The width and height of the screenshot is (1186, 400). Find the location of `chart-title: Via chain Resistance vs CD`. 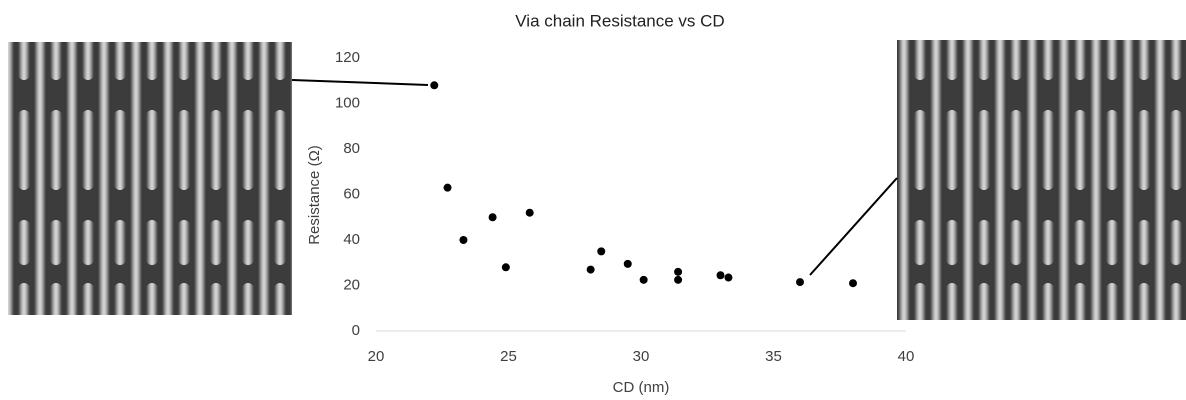

chart-title: Via chain Resistance vs CD is located at coordinates (619, 20).